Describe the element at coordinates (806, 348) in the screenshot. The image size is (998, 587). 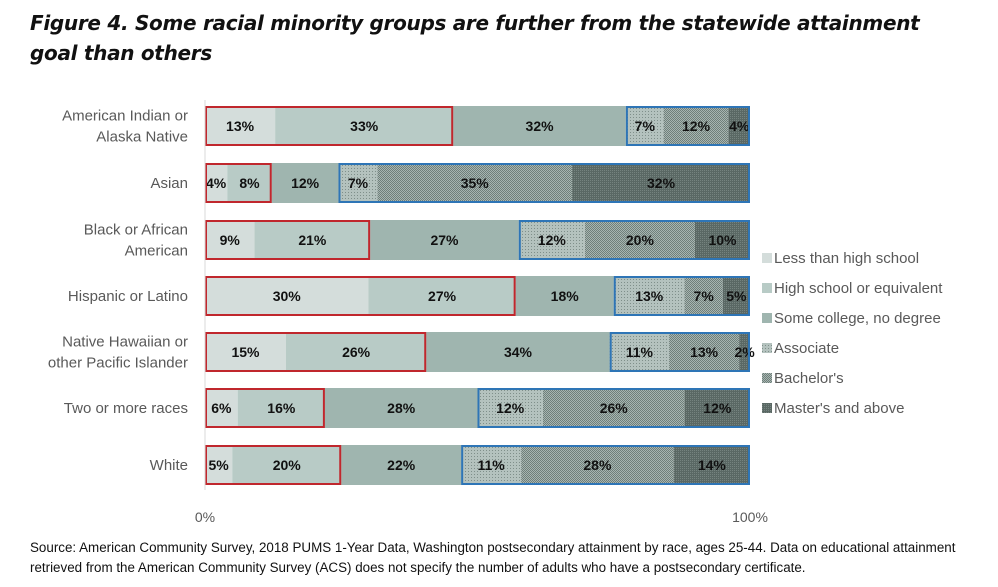
I see `legend-label: Associate` at that location.